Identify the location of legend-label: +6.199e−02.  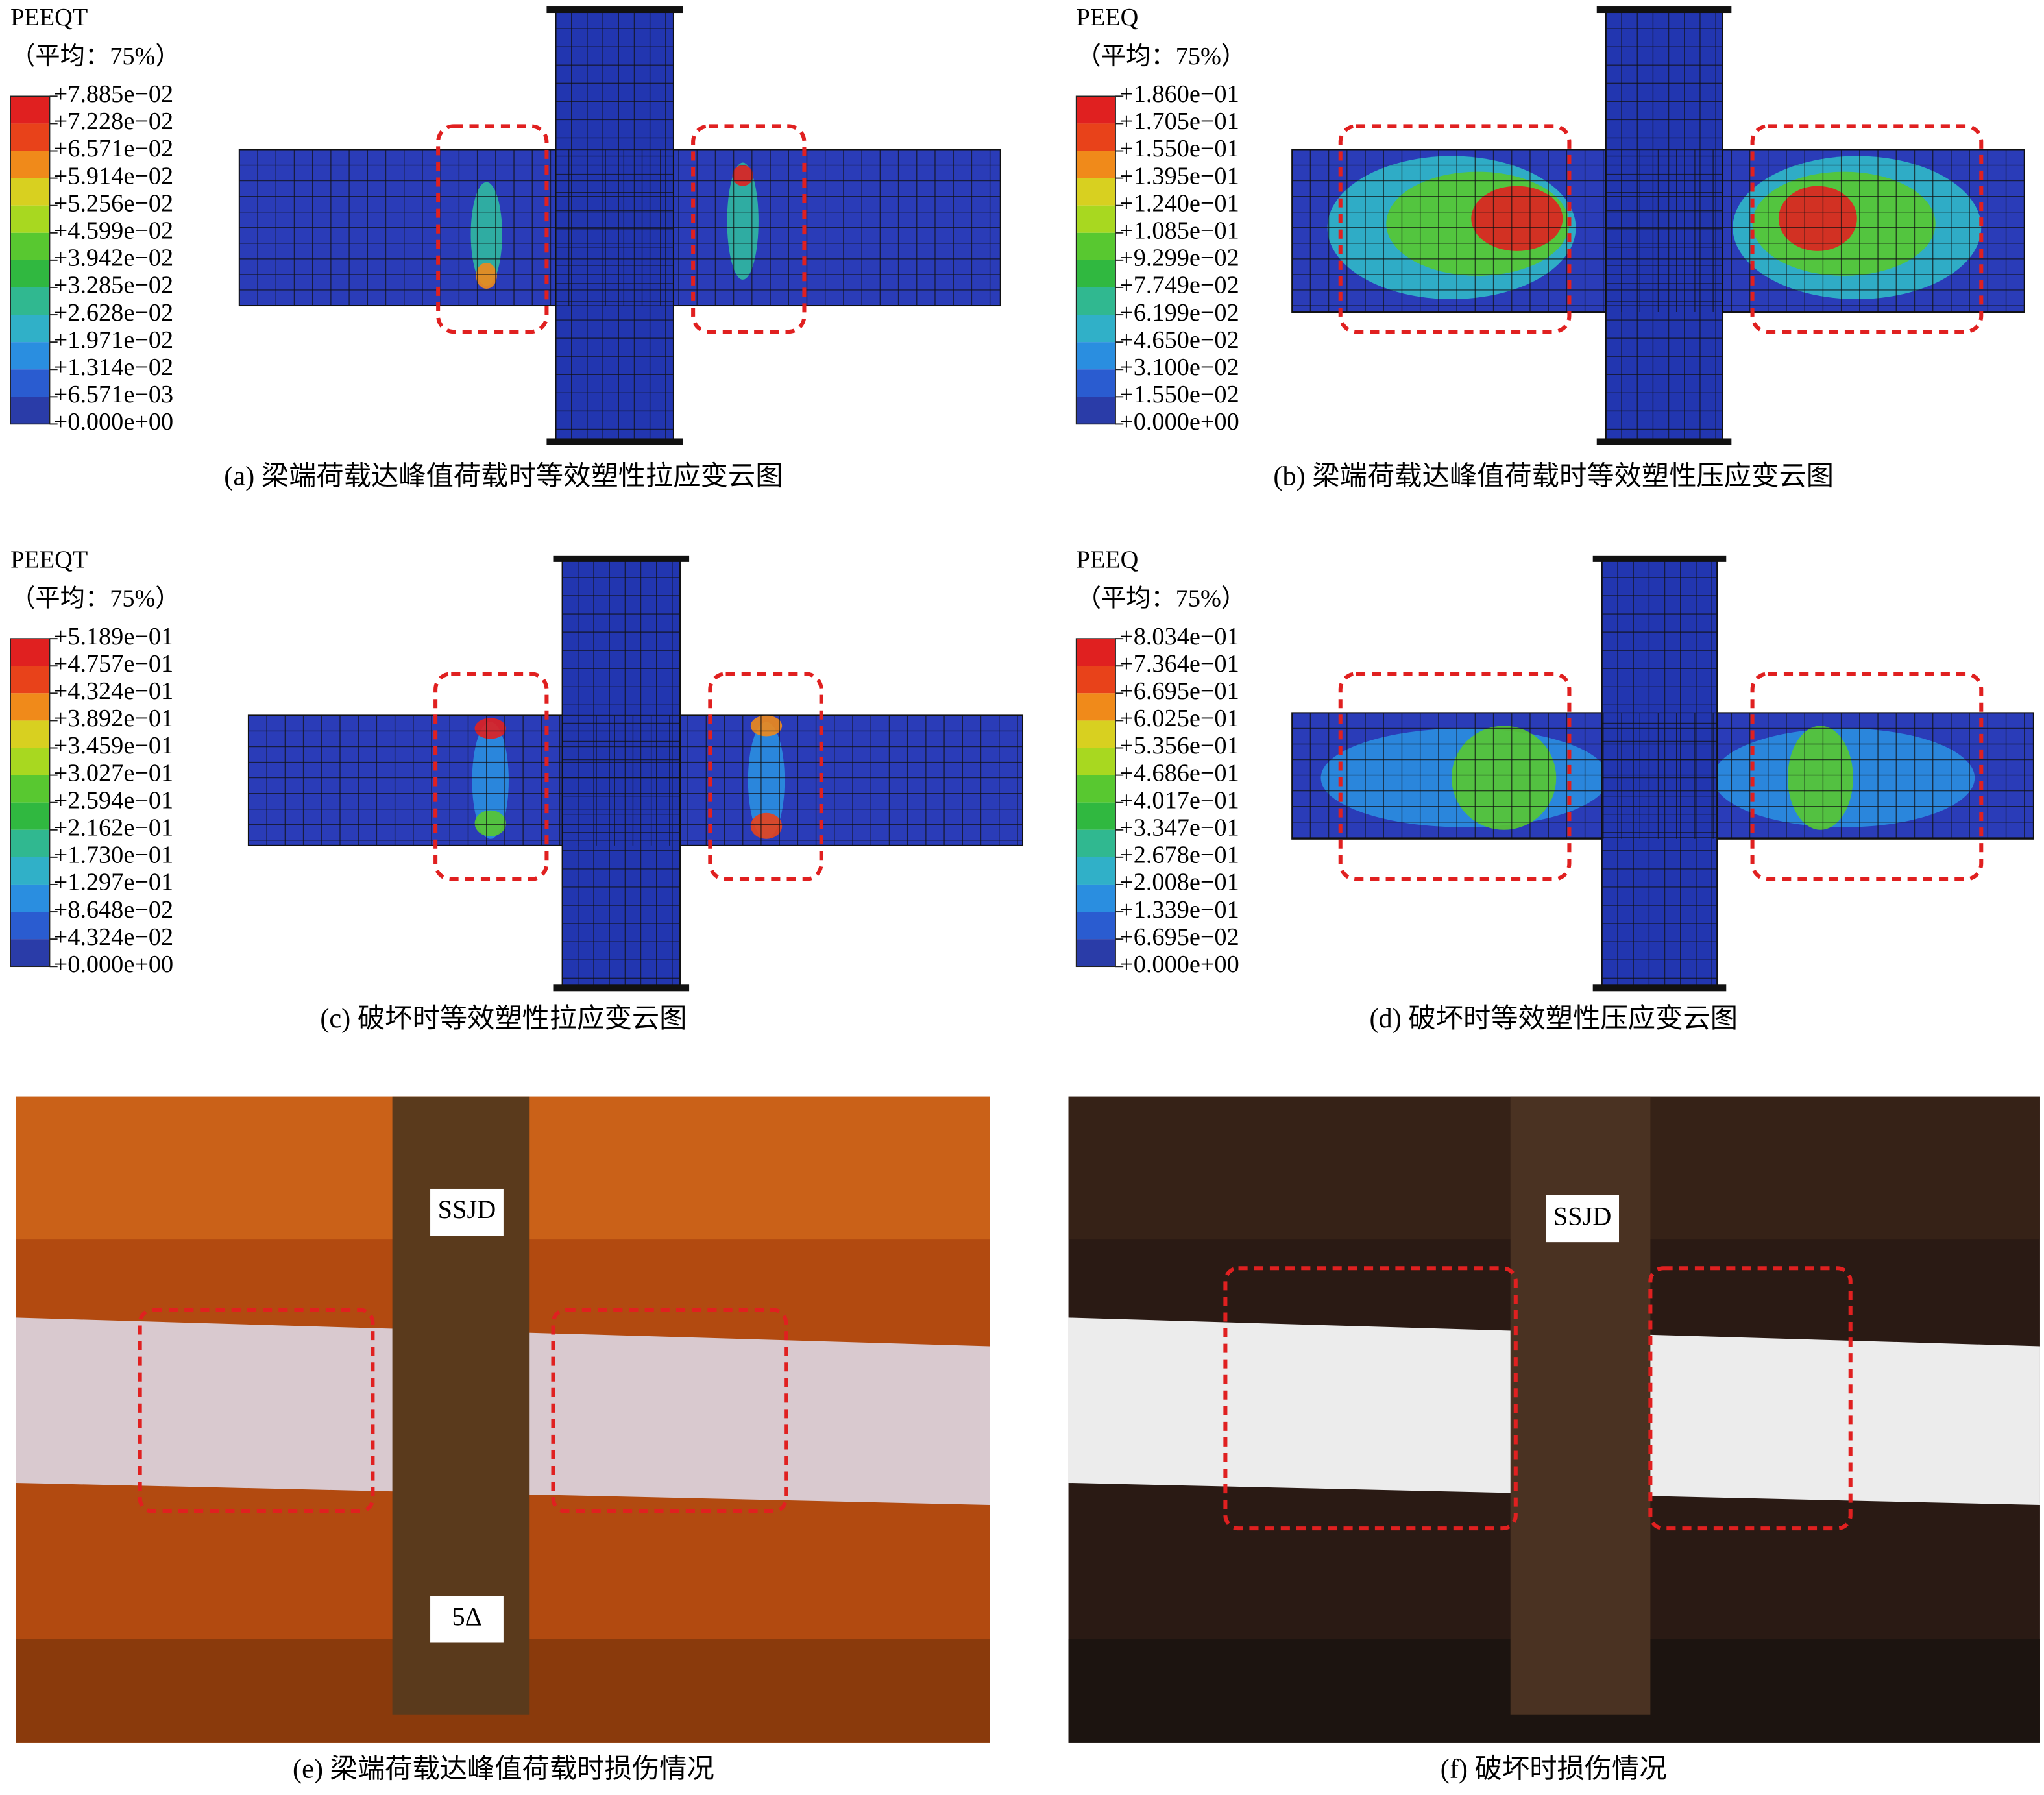
(1179, 312).